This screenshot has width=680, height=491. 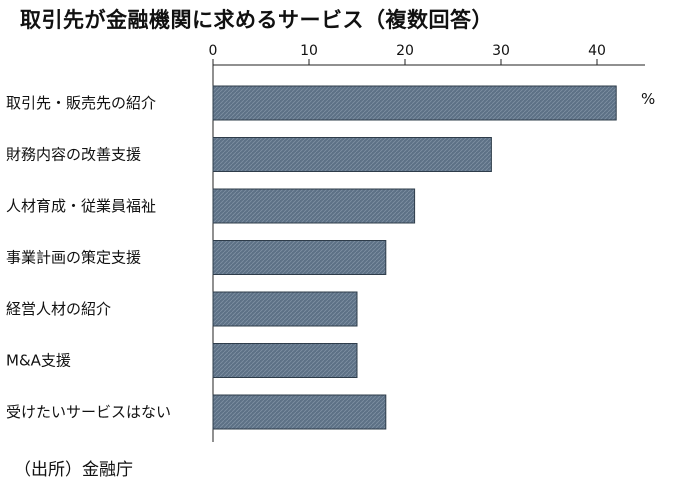 I want to click on category-label: 財務内容の改善支援, so click(x=73, y=155).